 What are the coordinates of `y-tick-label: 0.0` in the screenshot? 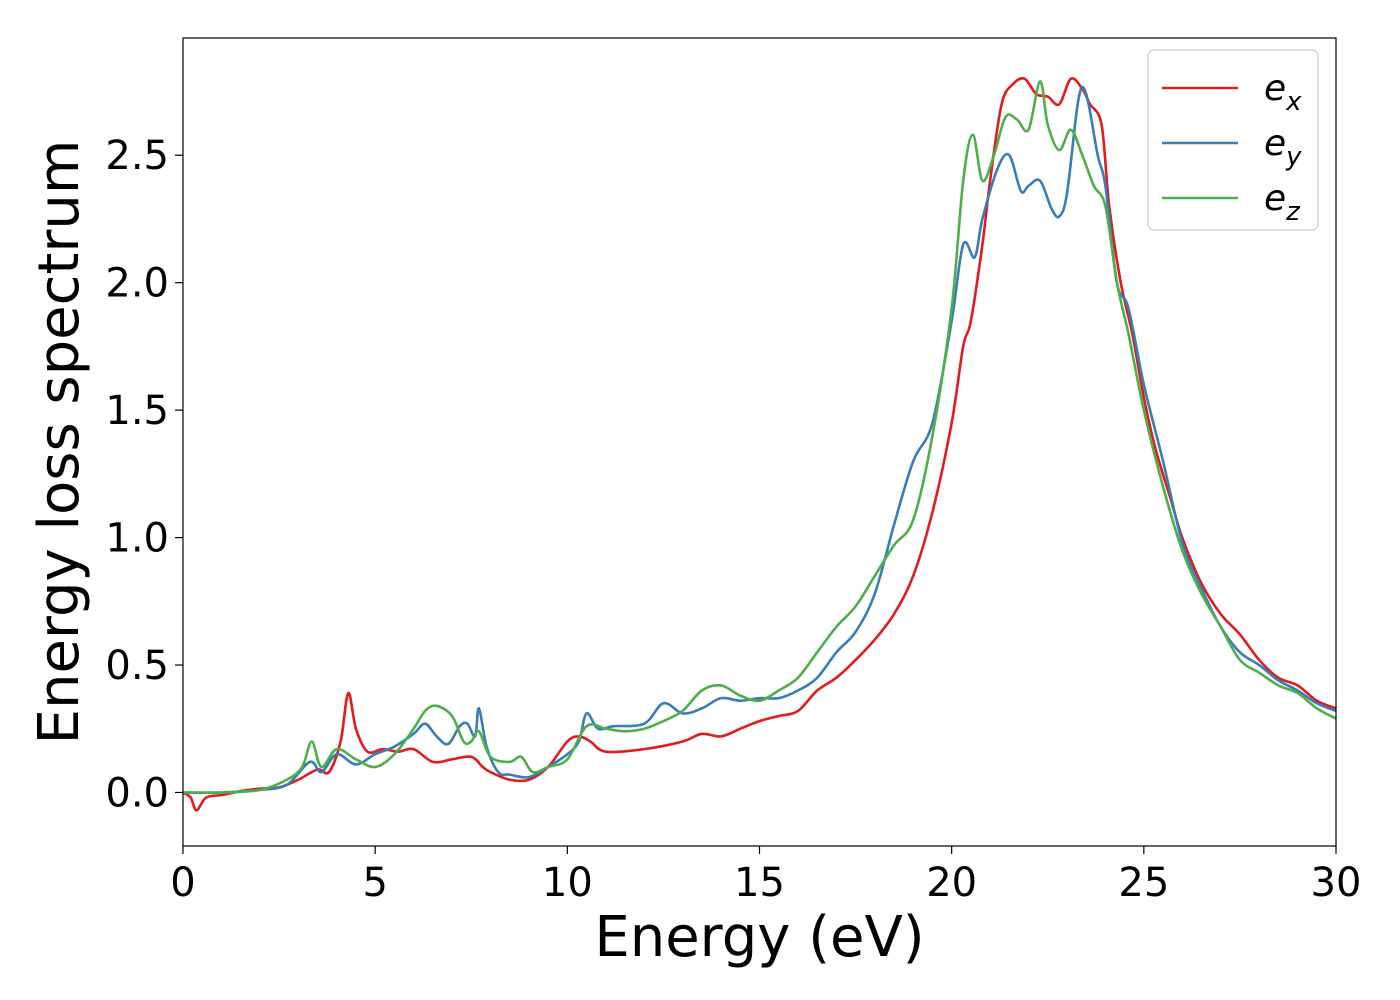 It's located at (137, 793).